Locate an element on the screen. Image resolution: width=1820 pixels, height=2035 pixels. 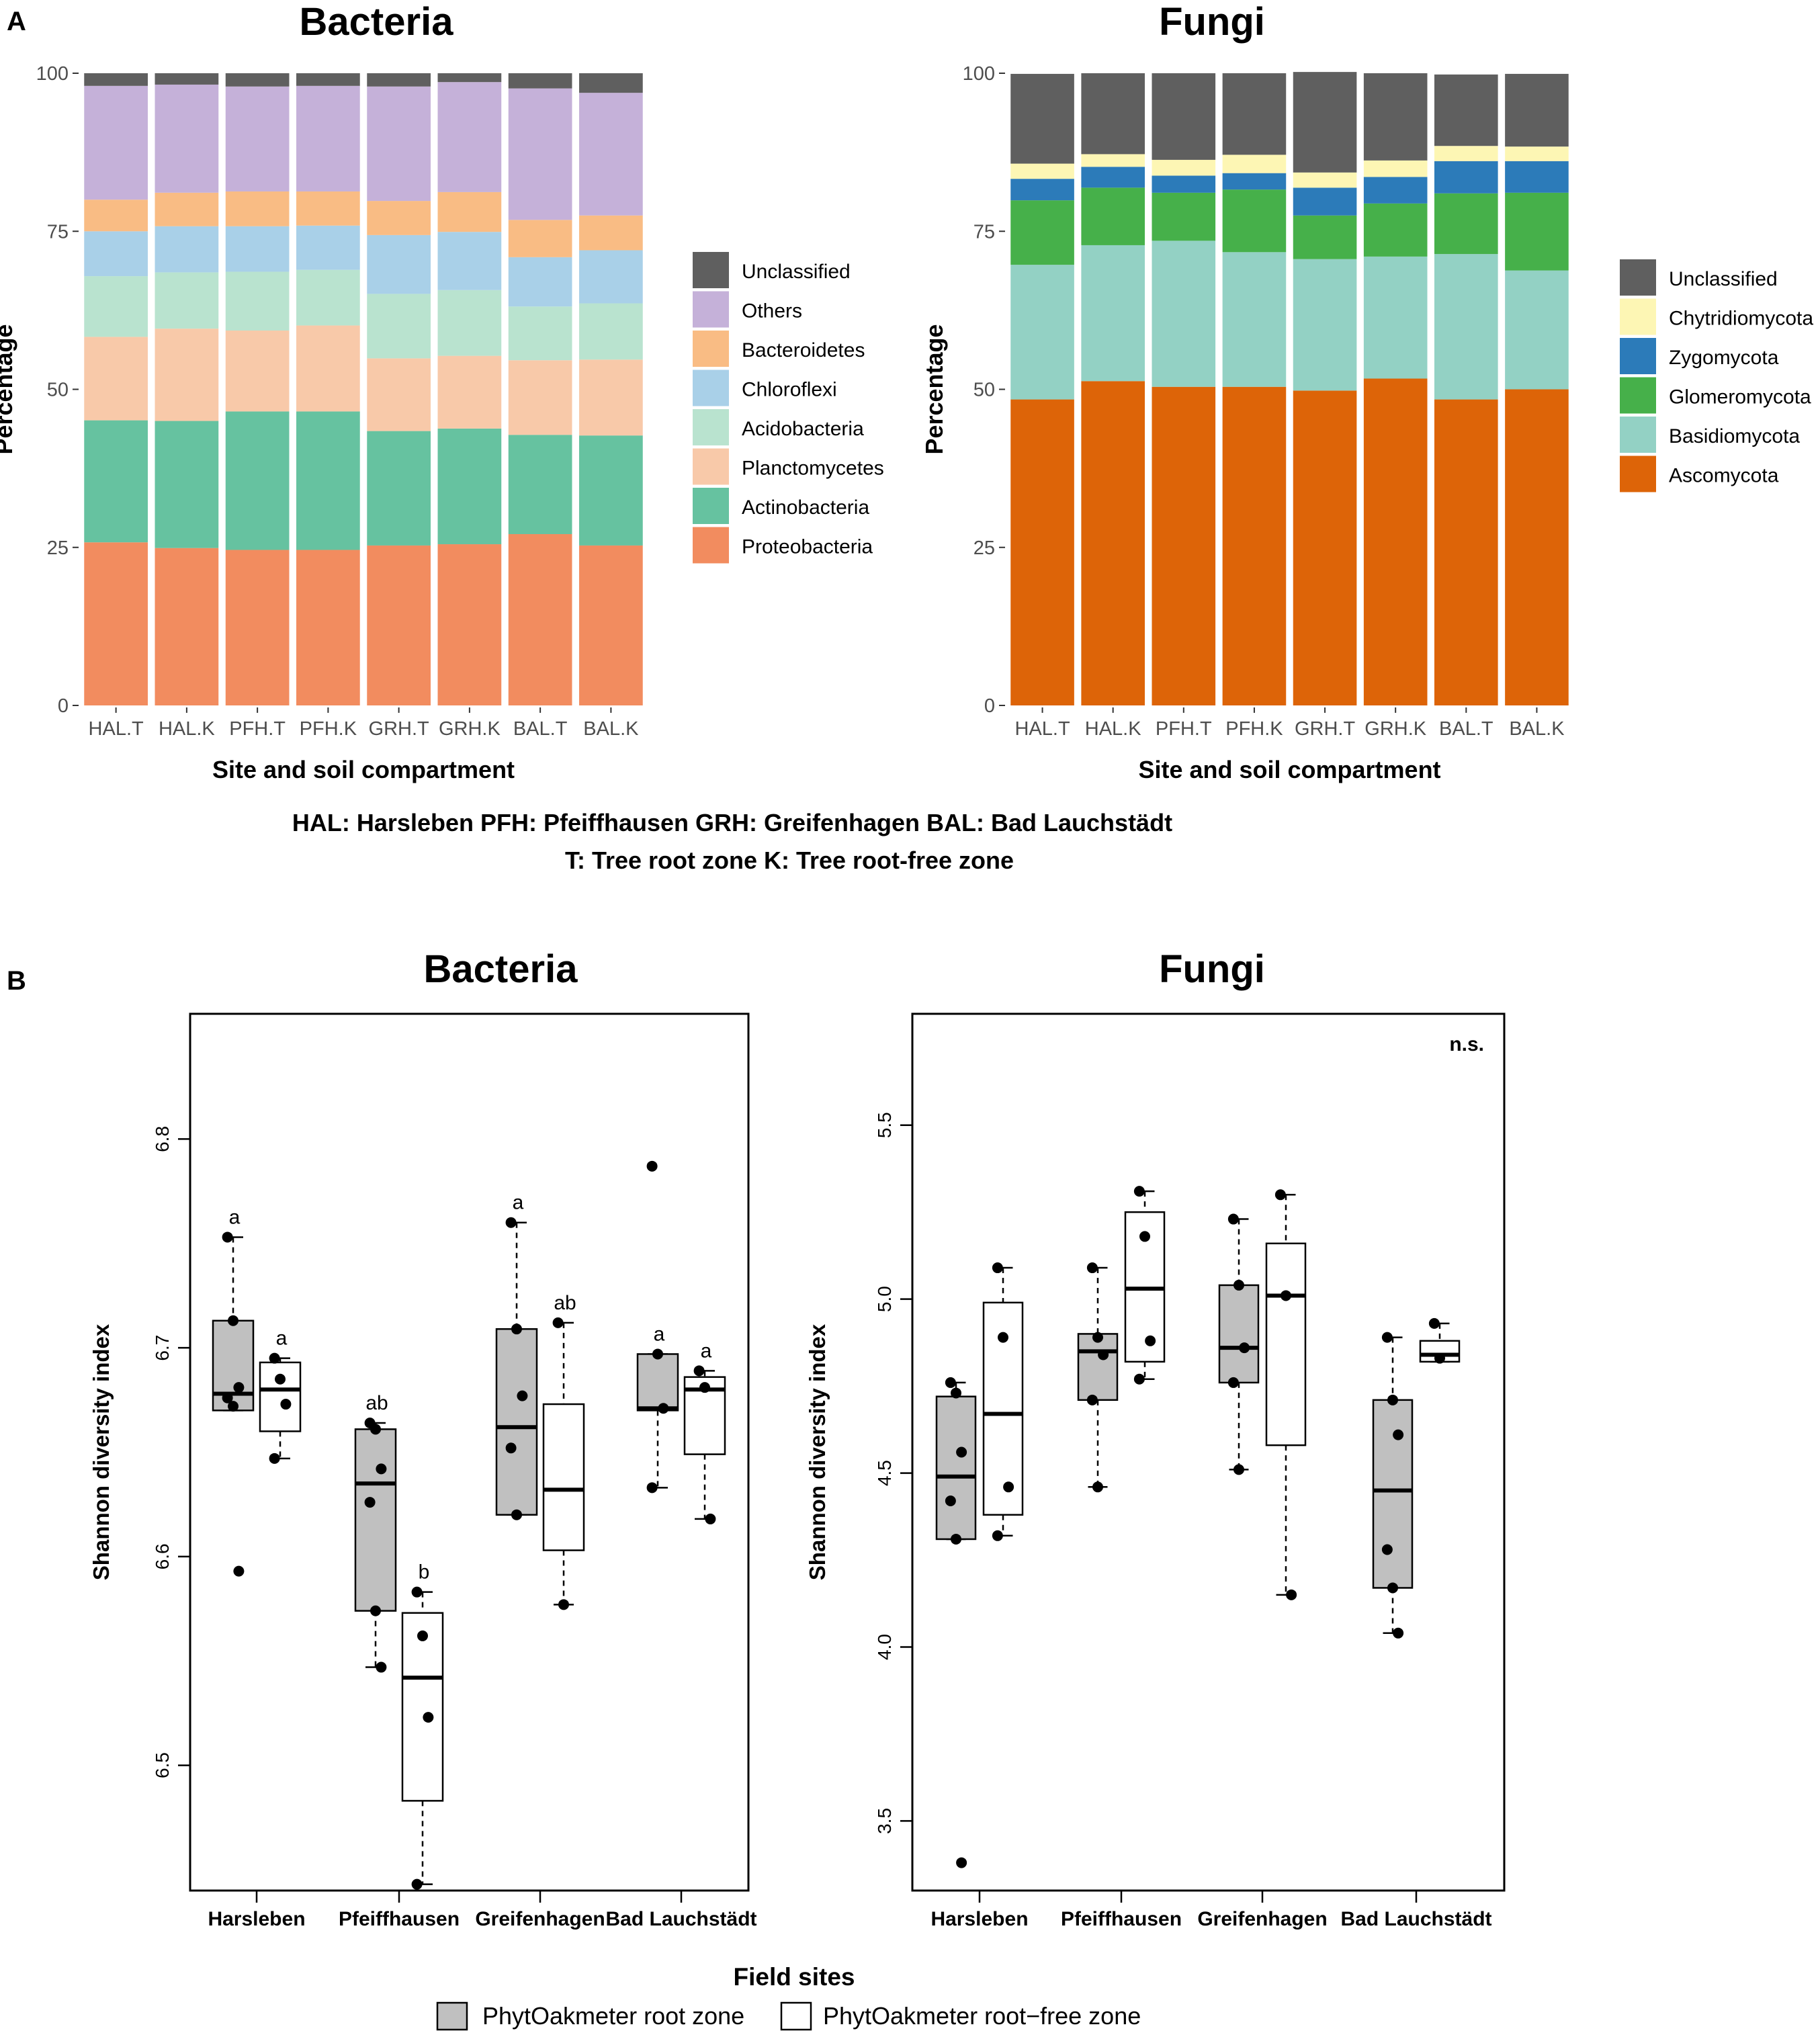
y-tick-label: 25 is located at coordinates (984, 548).